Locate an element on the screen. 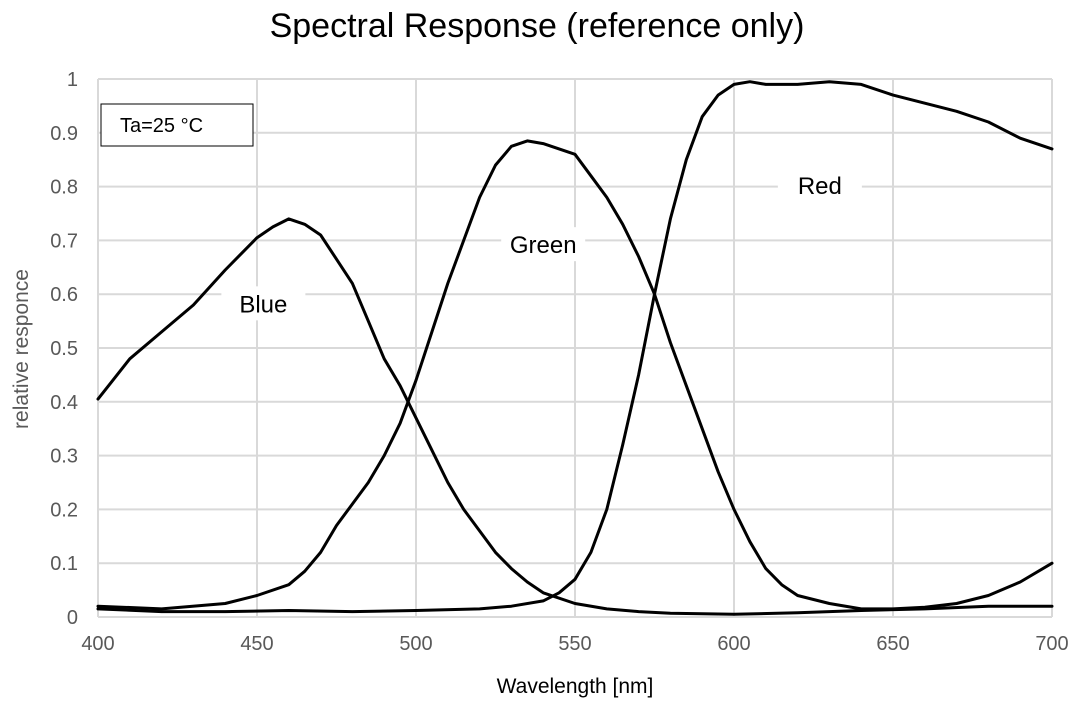 This screenshot has width=1079, height=704. temperature-note: Ta=25 °C is located at coordinates (177, 125).